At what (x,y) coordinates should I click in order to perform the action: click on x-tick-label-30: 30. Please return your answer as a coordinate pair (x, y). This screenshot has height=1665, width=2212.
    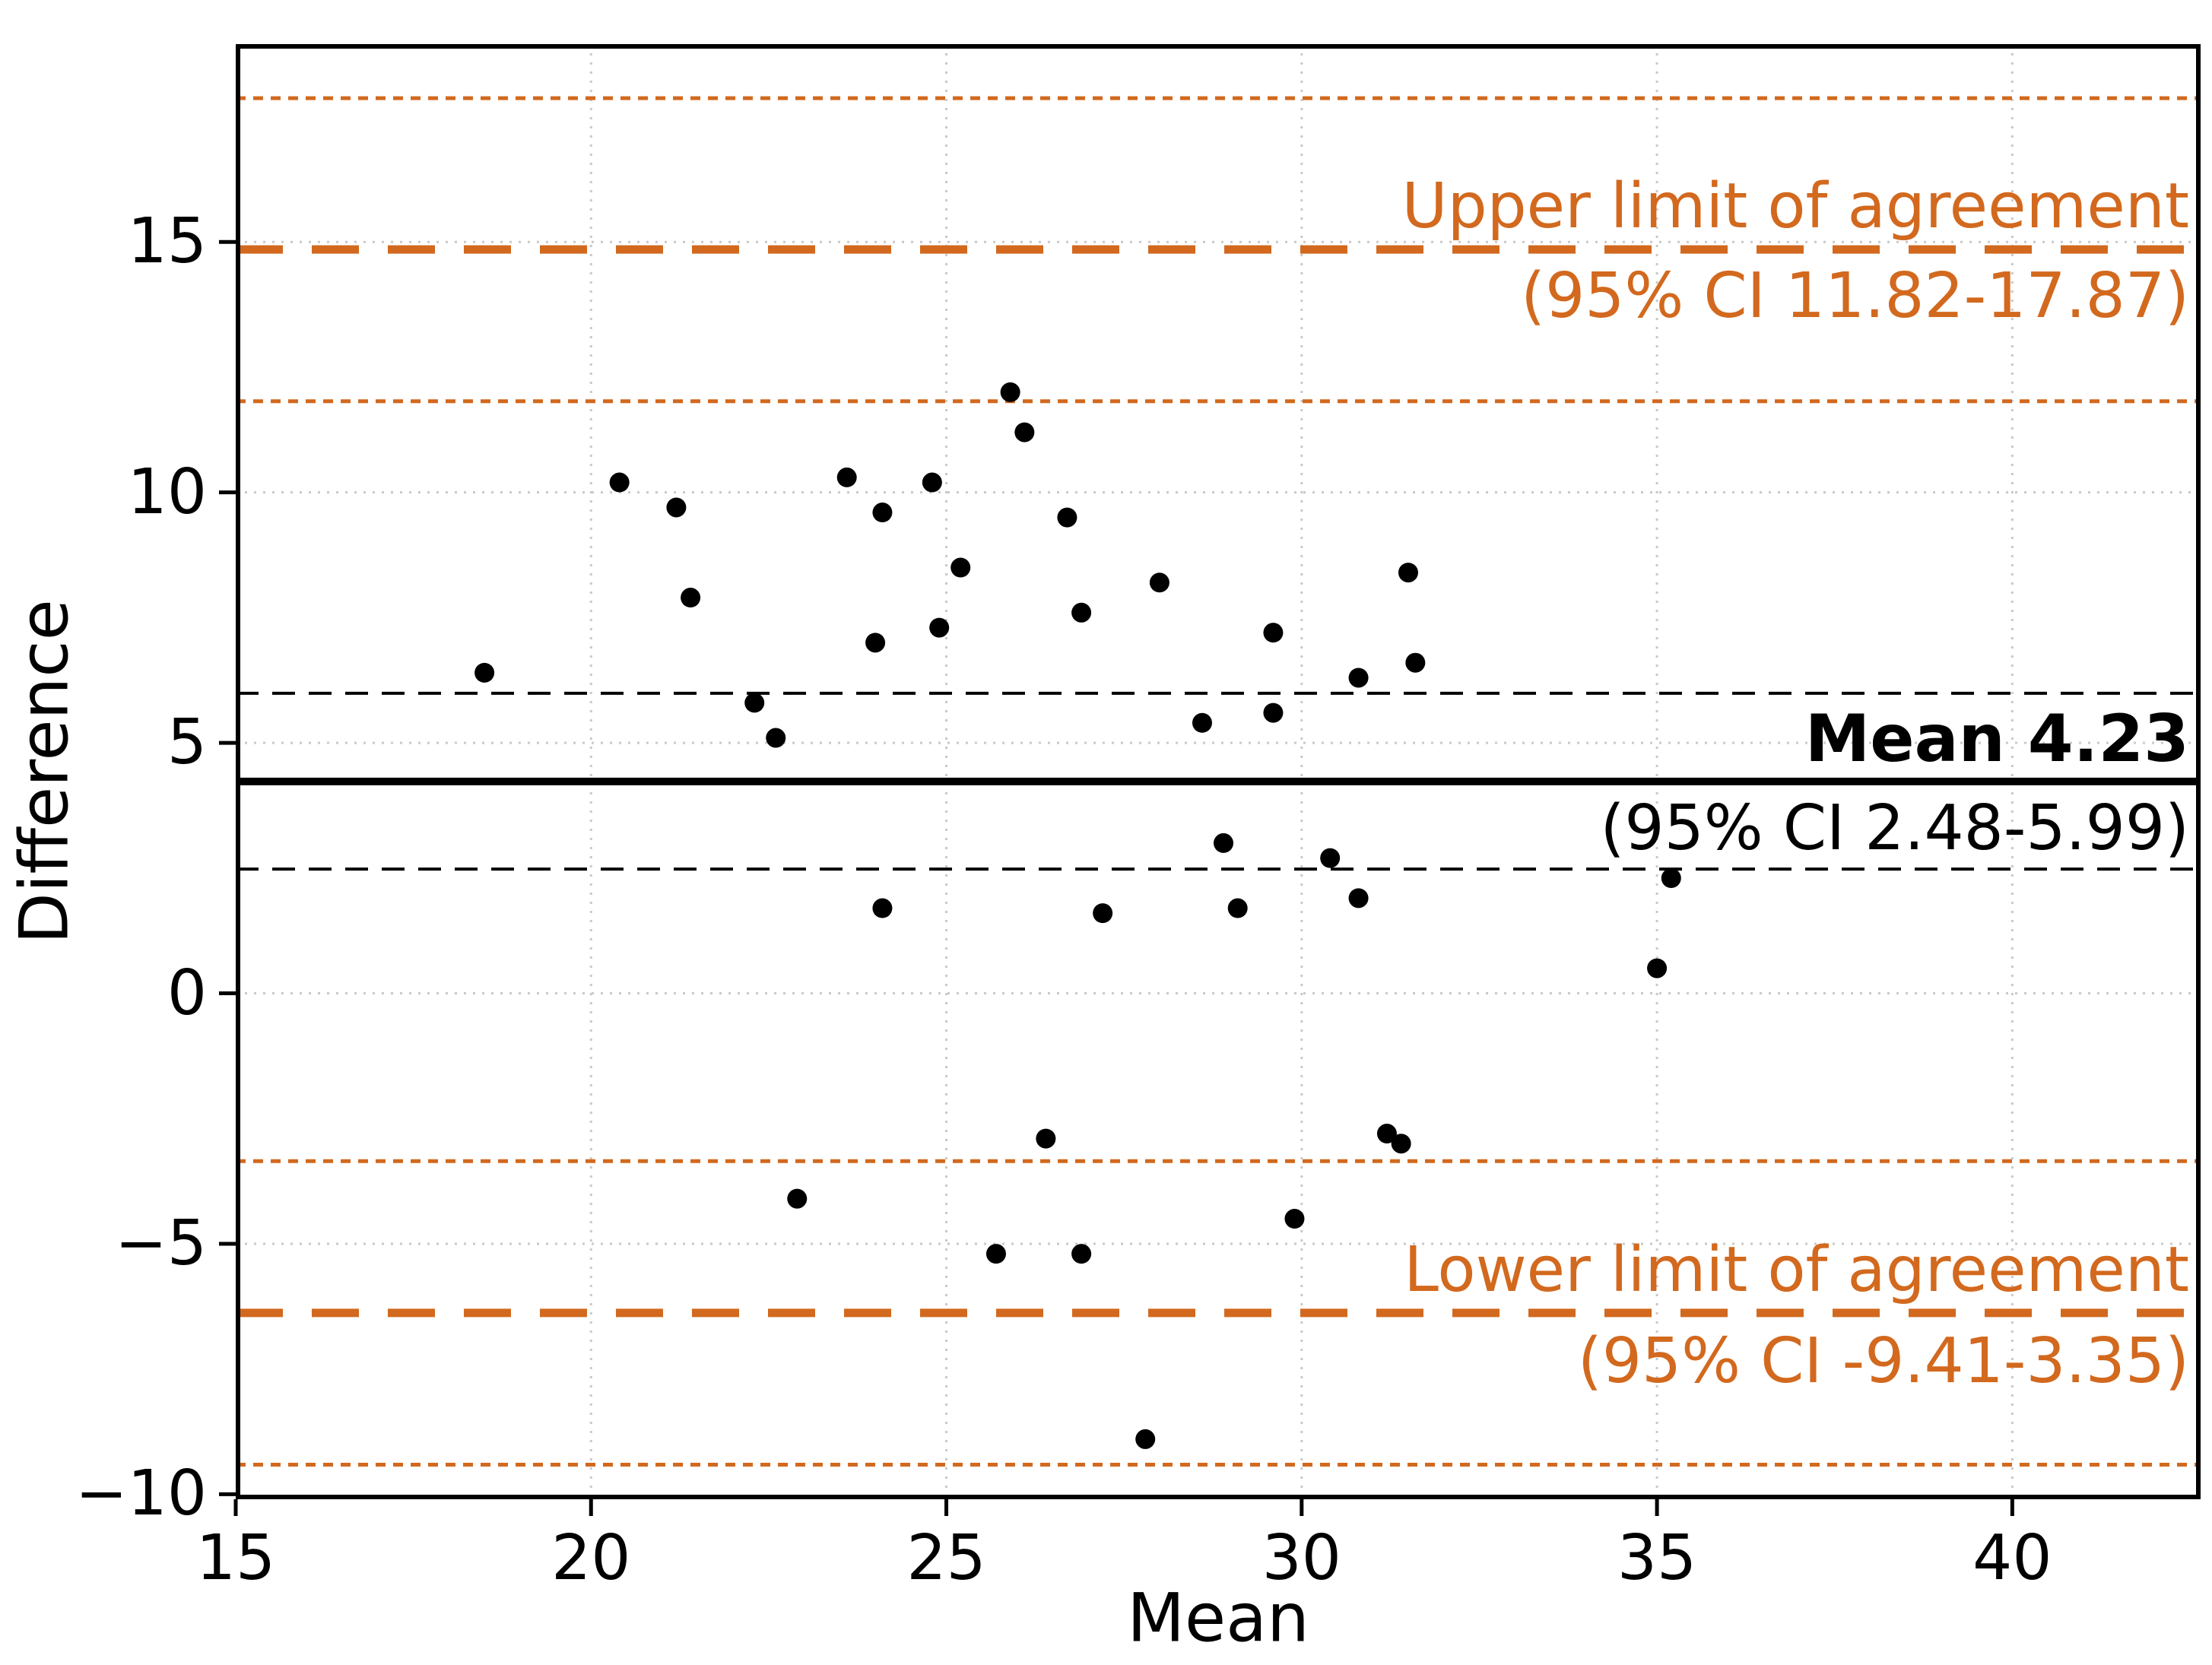
    Looking at the image, I should click on (1301, 1558).